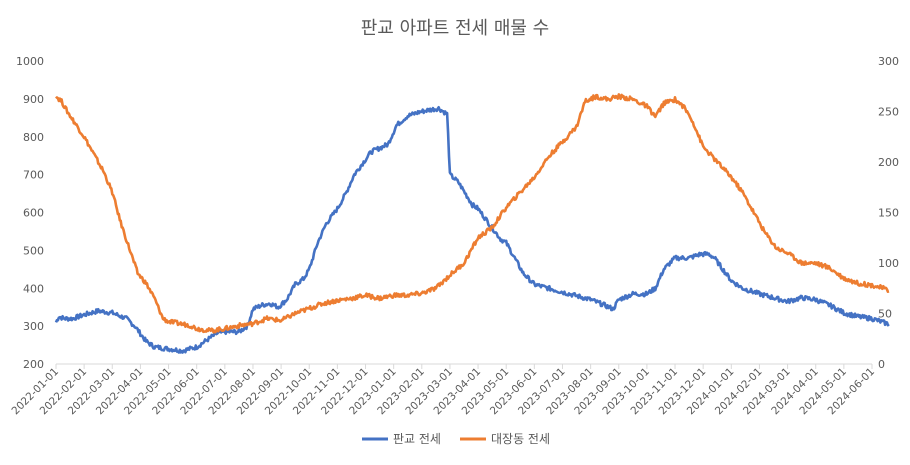  Describe the element at coordinates (881, 364) in the screenshot. I see `right-axis-tick-label: 0` at that location.